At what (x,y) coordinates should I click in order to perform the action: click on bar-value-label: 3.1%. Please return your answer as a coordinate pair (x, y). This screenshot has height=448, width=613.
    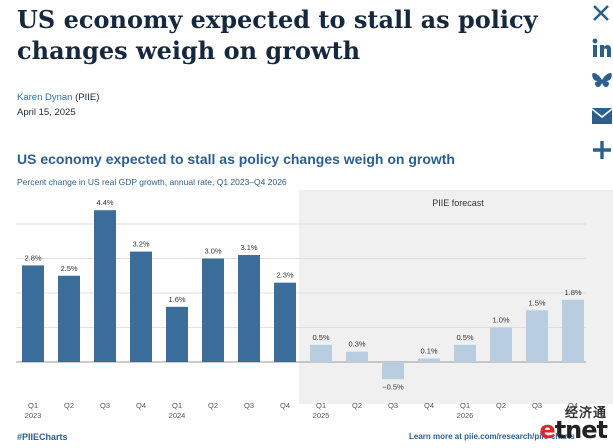
    Looking at the image, I should click on (248, 247).